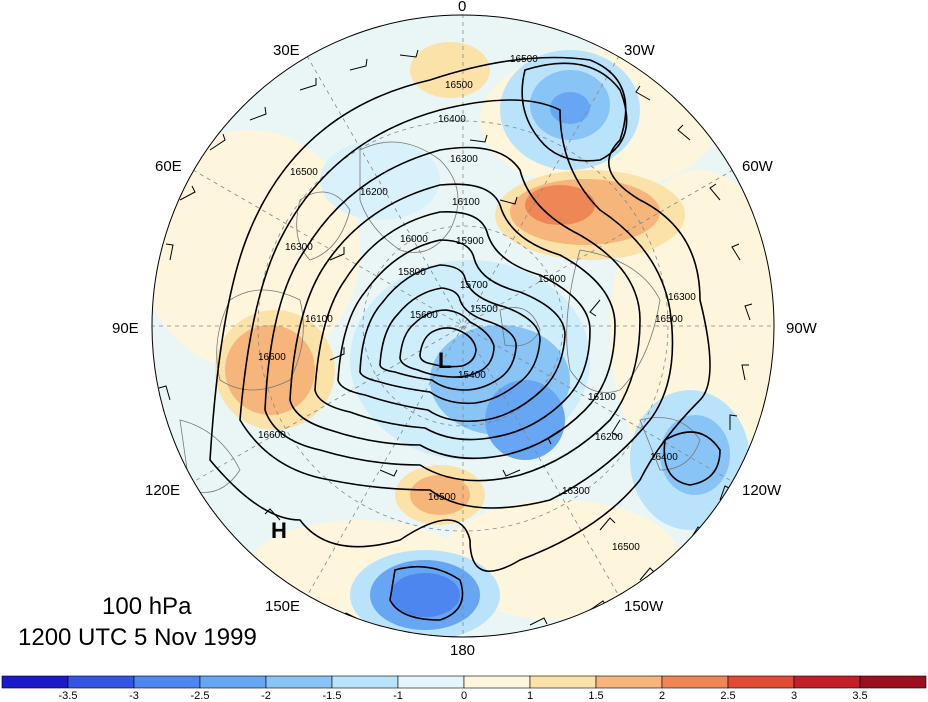  What do you see at coordinates (398, 696) in the screenshot?
I see `colorbar-tick-label: -1` at bounding box center [398, 696].